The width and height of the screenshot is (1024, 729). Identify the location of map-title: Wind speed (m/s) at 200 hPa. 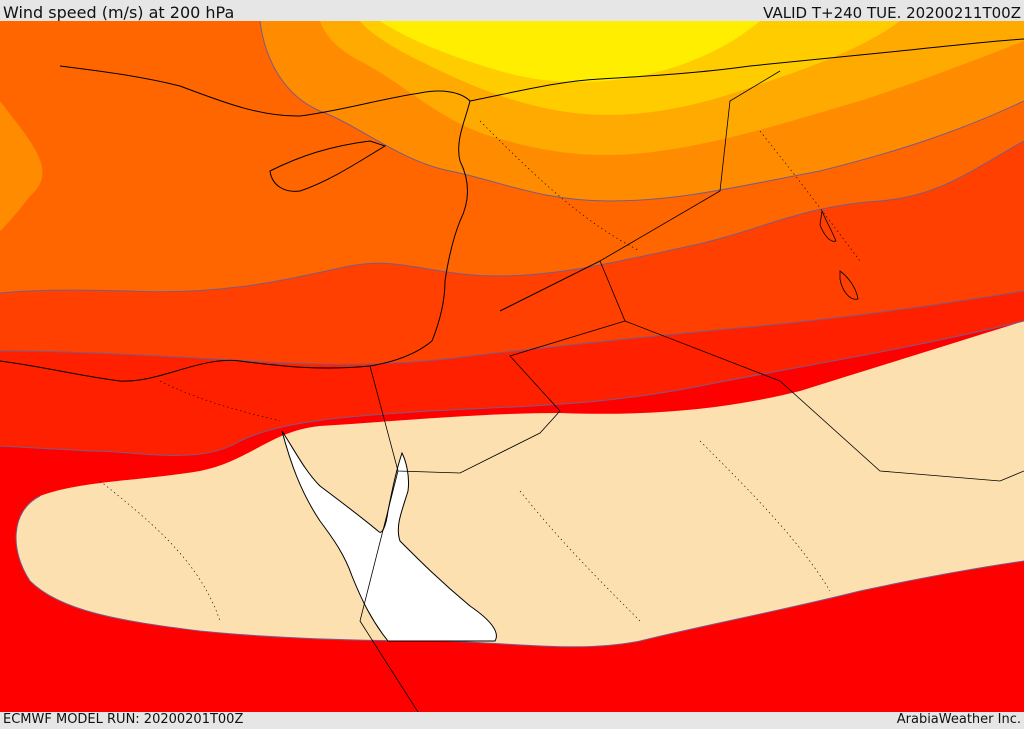
(119, 12).